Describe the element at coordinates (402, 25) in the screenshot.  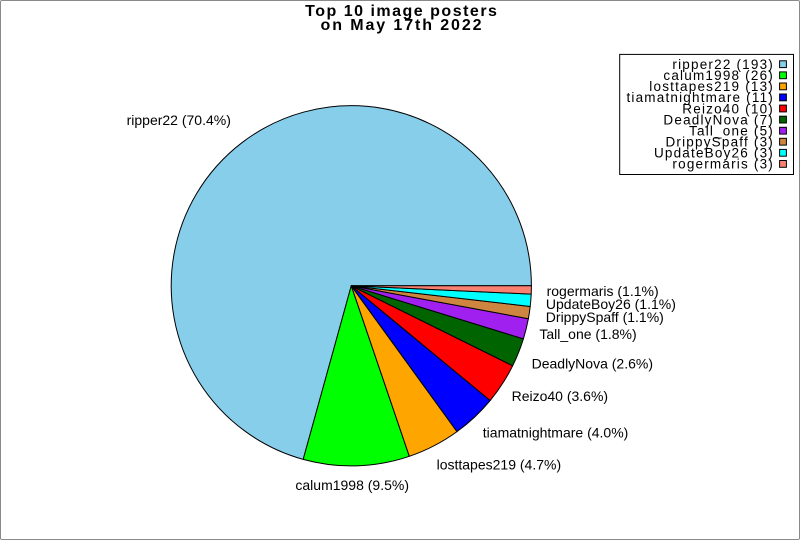
I see `svg-text: on May 17th 2022` at that location.